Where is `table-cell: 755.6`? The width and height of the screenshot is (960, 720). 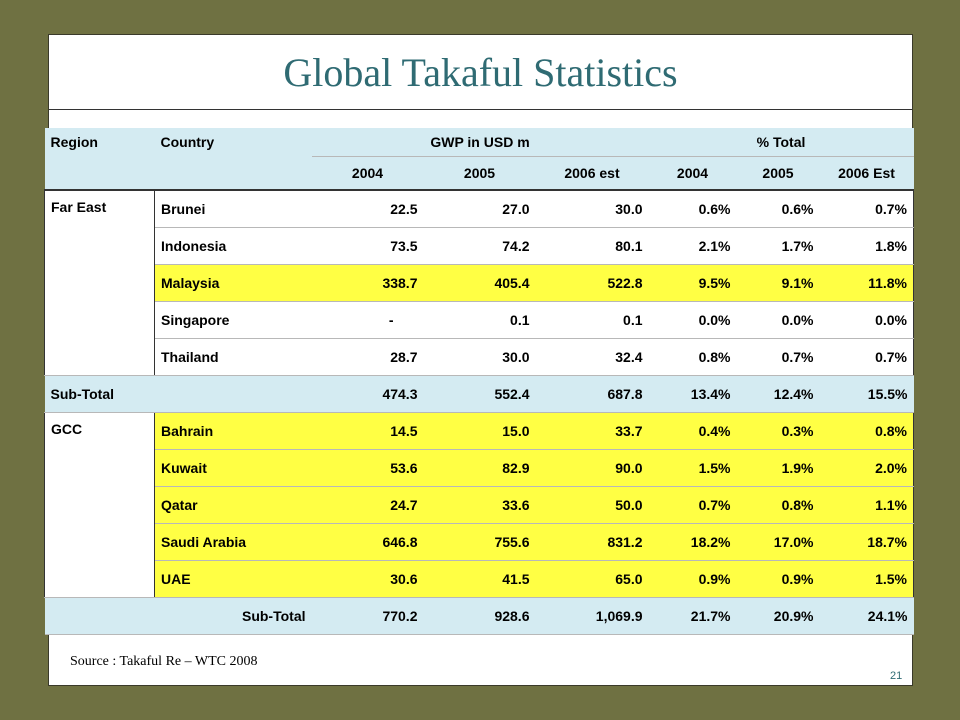 table-cell: 755.6 is located at coordinates (479, 542).